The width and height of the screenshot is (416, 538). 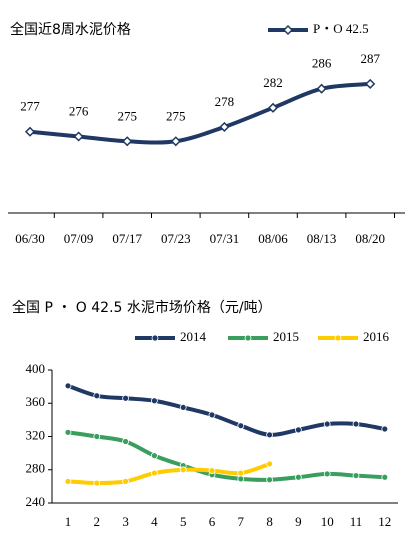 I want to click on x-tick-label: 10, so click(x=327, y=521).